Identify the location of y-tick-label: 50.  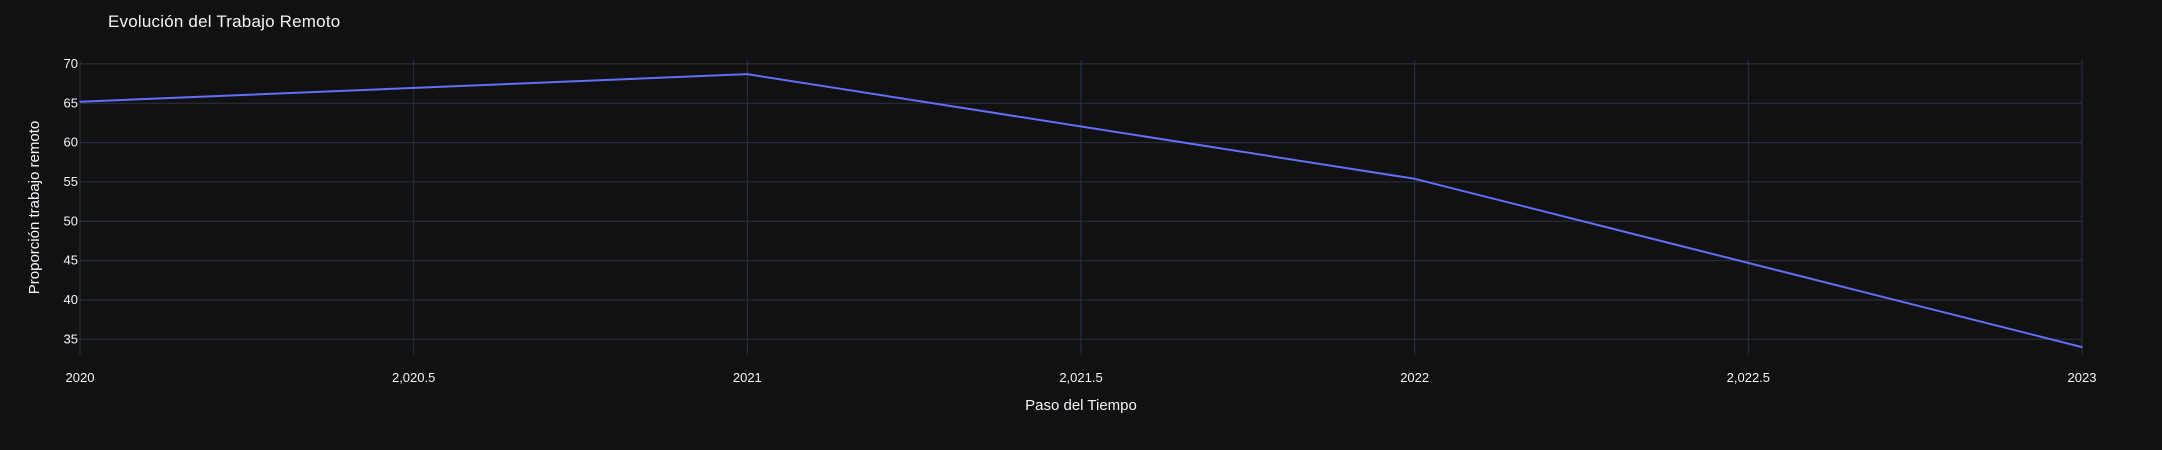
(71, 220).